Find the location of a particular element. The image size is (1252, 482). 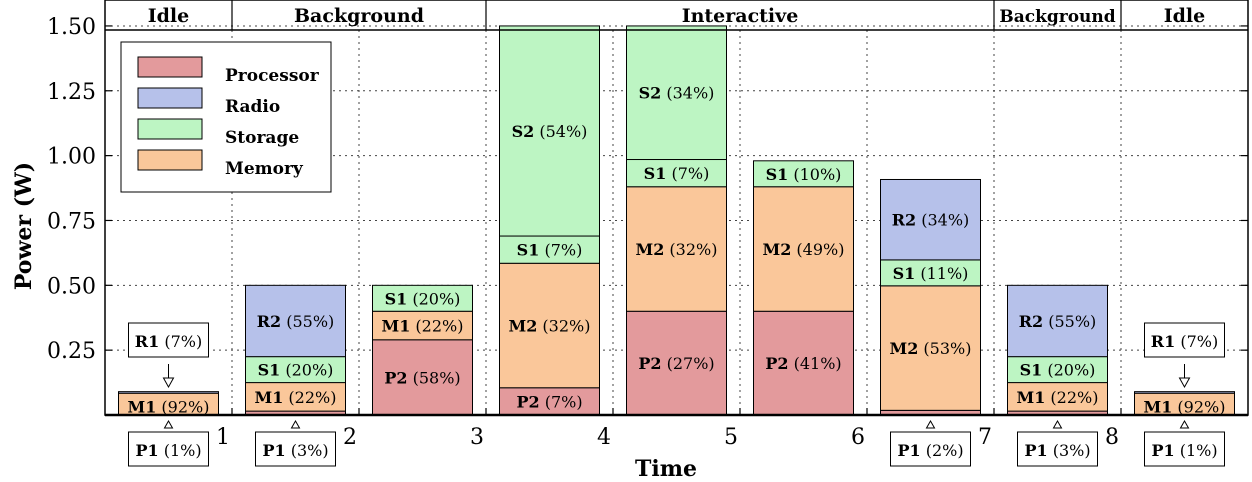

x-tick-label: 1 is located at coordinates (223, 437).